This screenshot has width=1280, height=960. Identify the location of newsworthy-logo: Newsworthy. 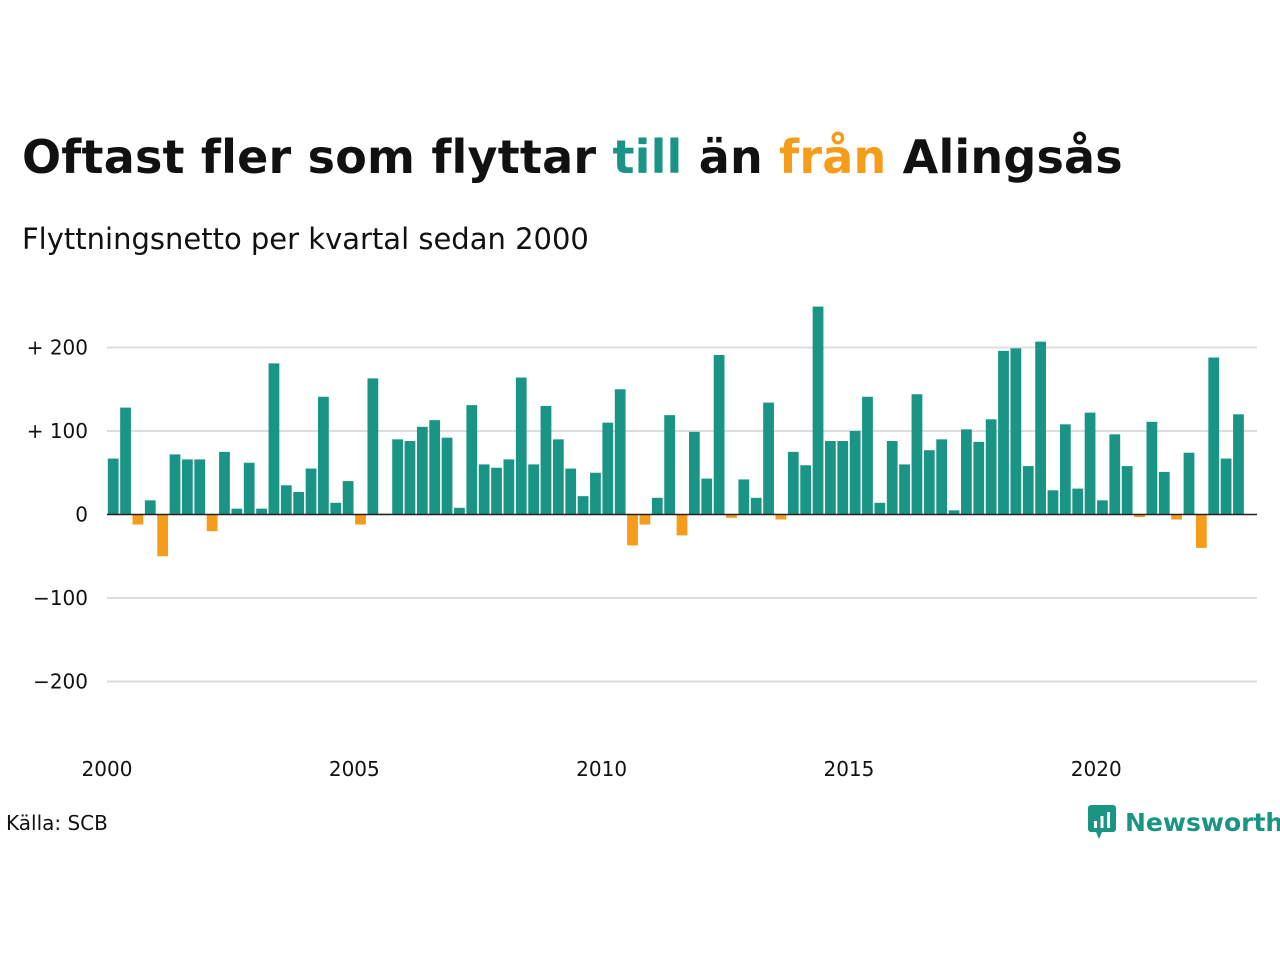
(1183, 822).